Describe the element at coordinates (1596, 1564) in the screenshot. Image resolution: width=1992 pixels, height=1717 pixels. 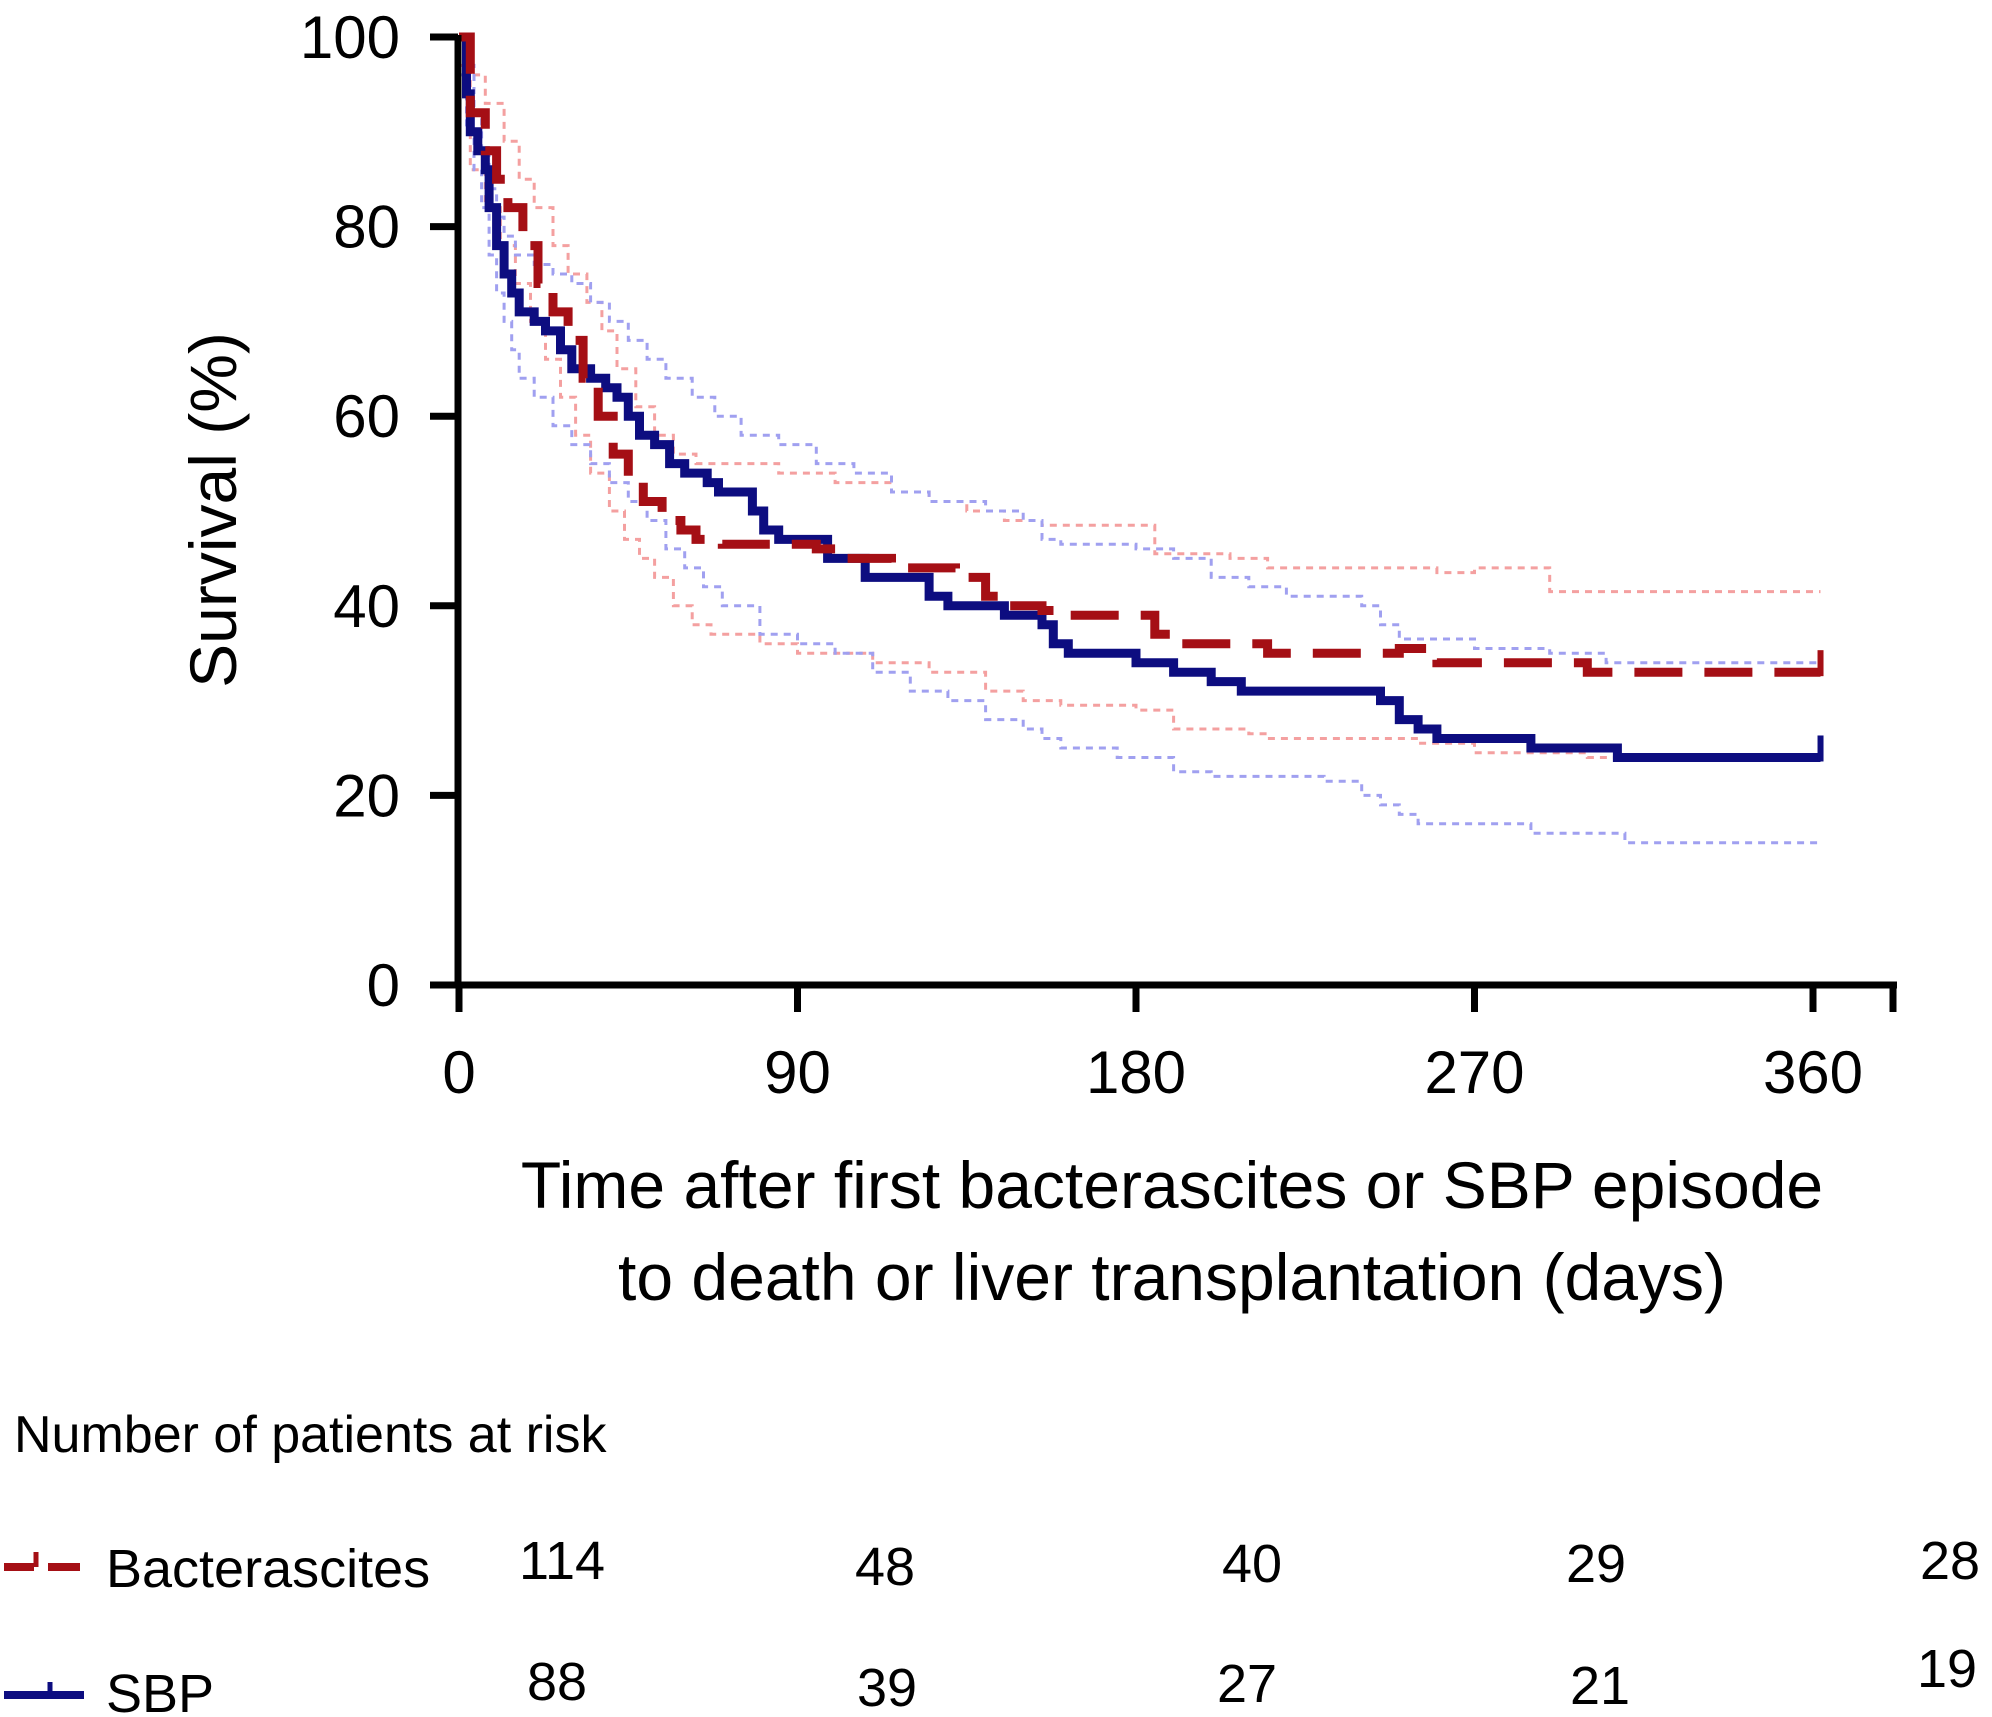
I see `risk-value: 29` at that location.